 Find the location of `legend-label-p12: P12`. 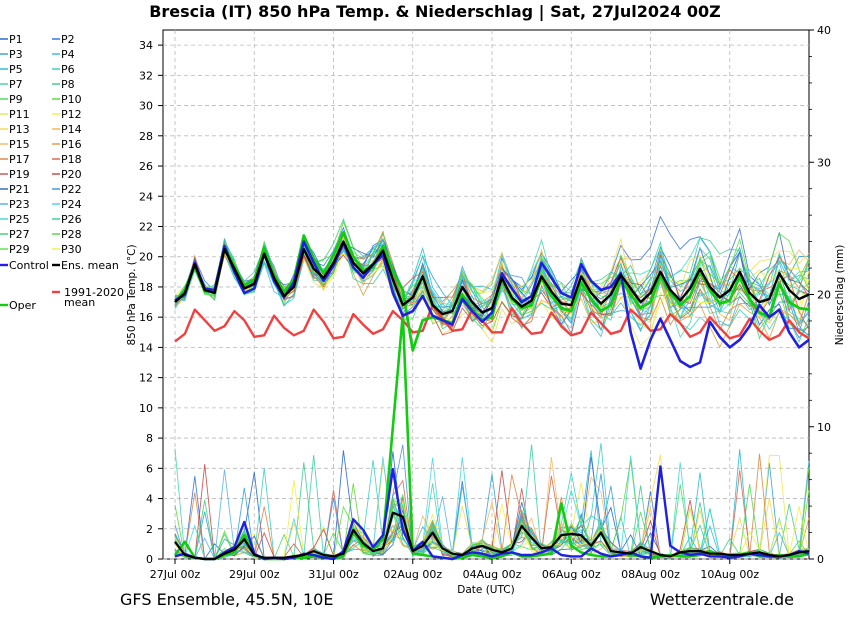

legend-label-p12: P12 is located at coordinates (71, 114).